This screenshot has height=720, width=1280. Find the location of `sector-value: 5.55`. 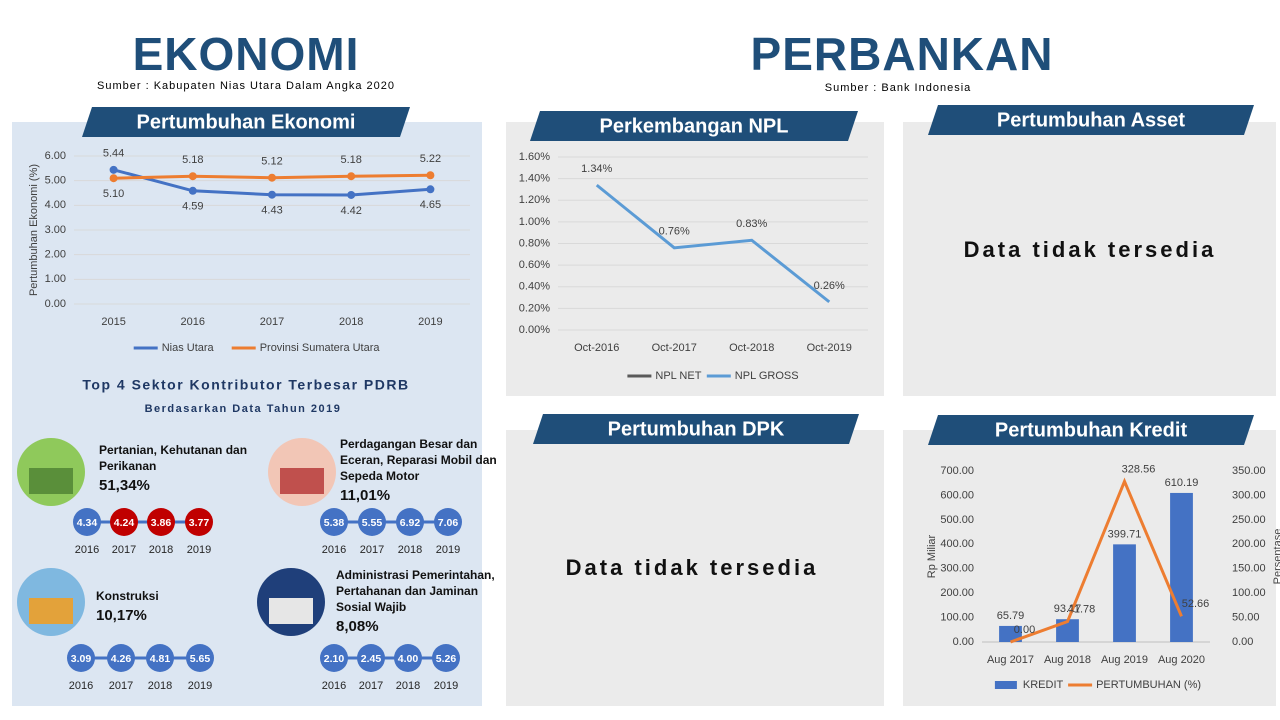

sector-value: 5.55 is located at coordinates (372, 523).